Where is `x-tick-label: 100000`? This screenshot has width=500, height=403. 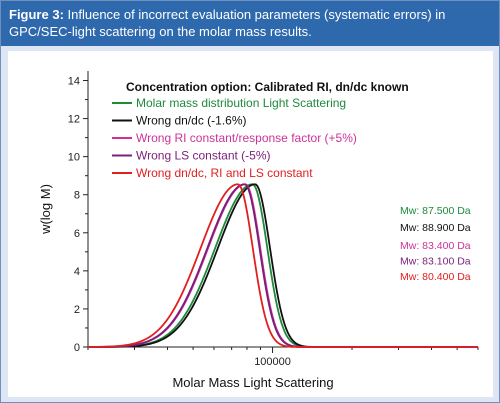
x-tick-label: 100000 is located at coordinates (272, 362).